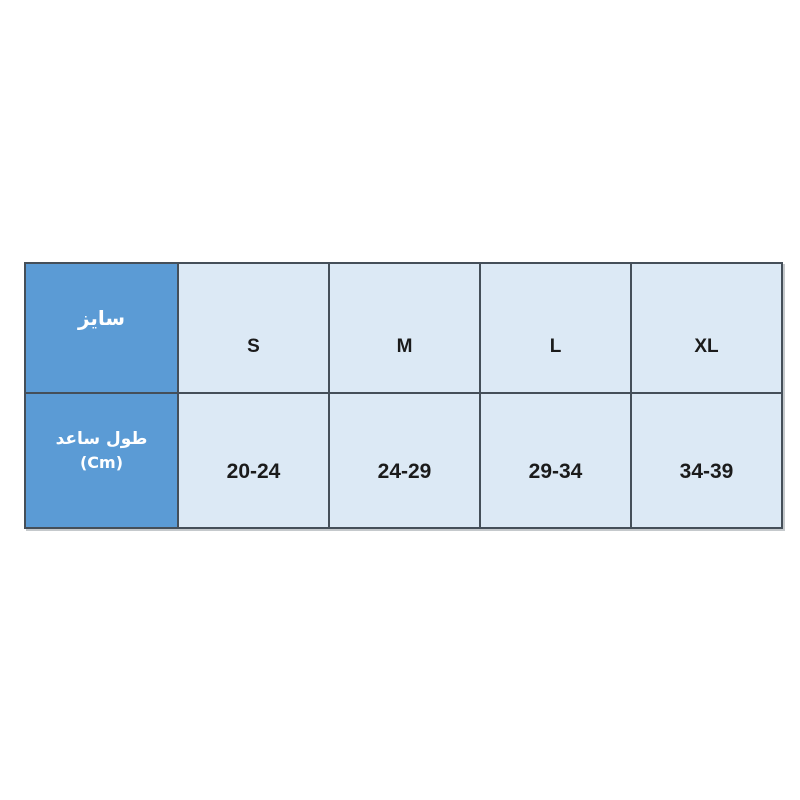  I want to click on measure-unit-label: (Cm), so click(101, 463).